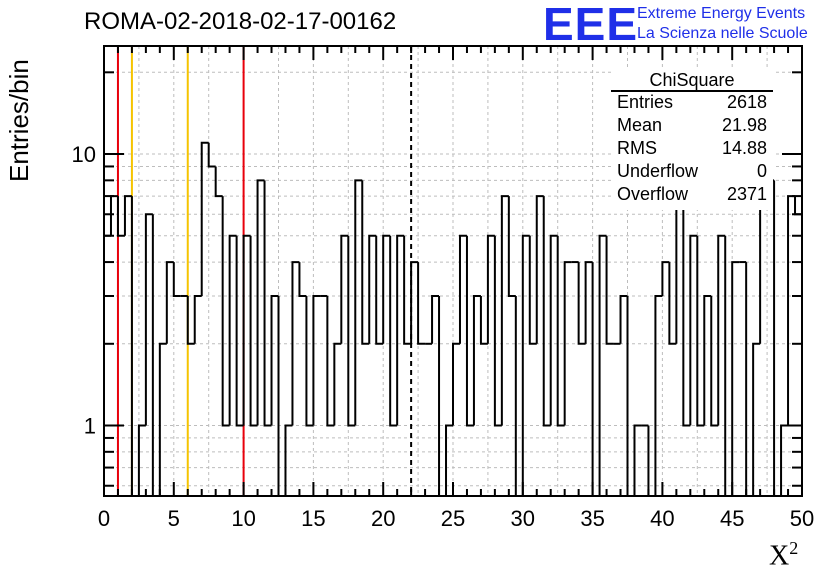 The width and height of the screenshot is (836, 572). Describe the element at coordinates (802, 518) in the screenshot. I see `x-tick-label: 50` at that location.